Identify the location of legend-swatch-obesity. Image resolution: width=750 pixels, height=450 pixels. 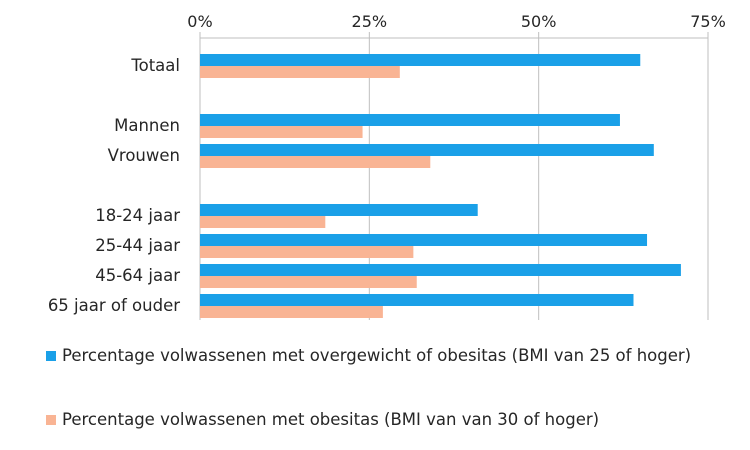
(51, 420).